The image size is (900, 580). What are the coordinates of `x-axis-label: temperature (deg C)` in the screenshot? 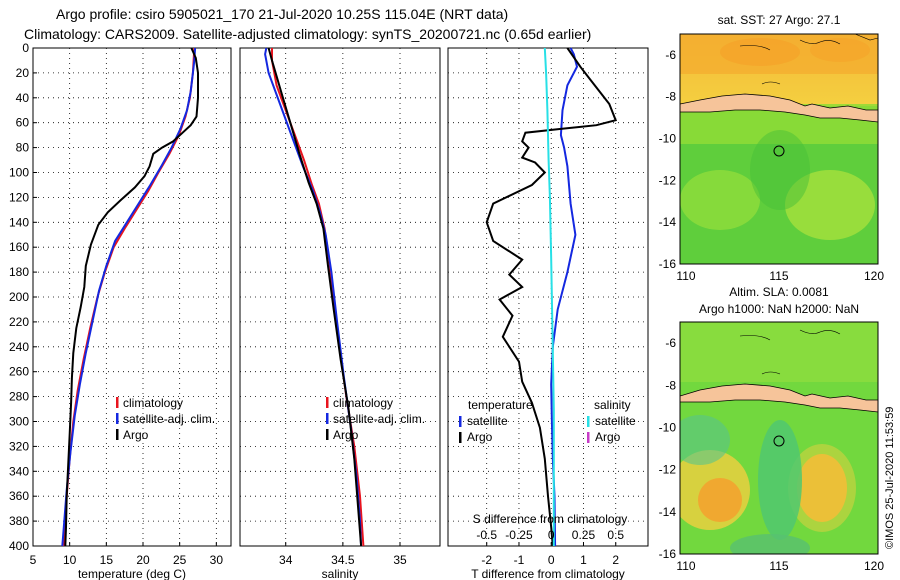 It's located at (132, 573).